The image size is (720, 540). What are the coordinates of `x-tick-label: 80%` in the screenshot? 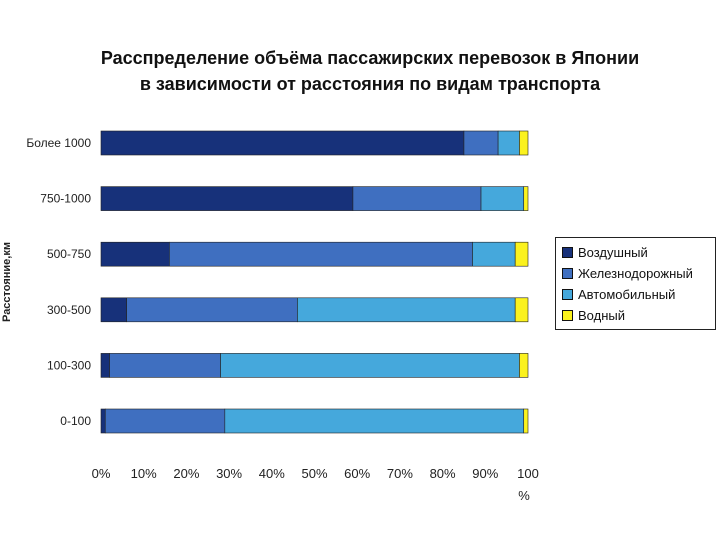 It's located at (443, 473).